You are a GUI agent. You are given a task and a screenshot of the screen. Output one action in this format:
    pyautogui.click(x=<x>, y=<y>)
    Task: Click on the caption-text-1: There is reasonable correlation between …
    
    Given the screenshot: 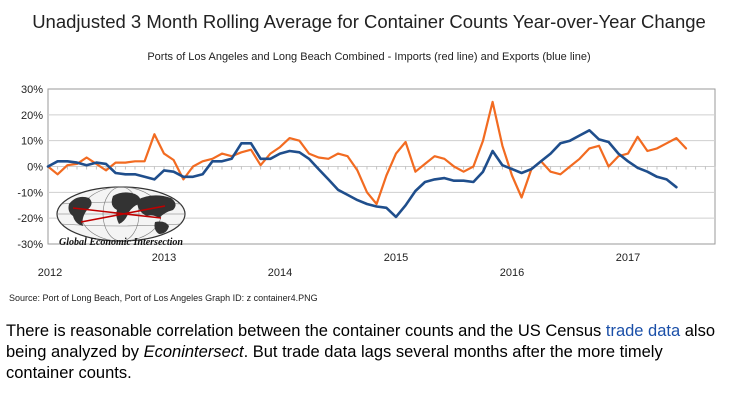 What is the action you would take?
    pyautogui.click(x=306, y=331)
    